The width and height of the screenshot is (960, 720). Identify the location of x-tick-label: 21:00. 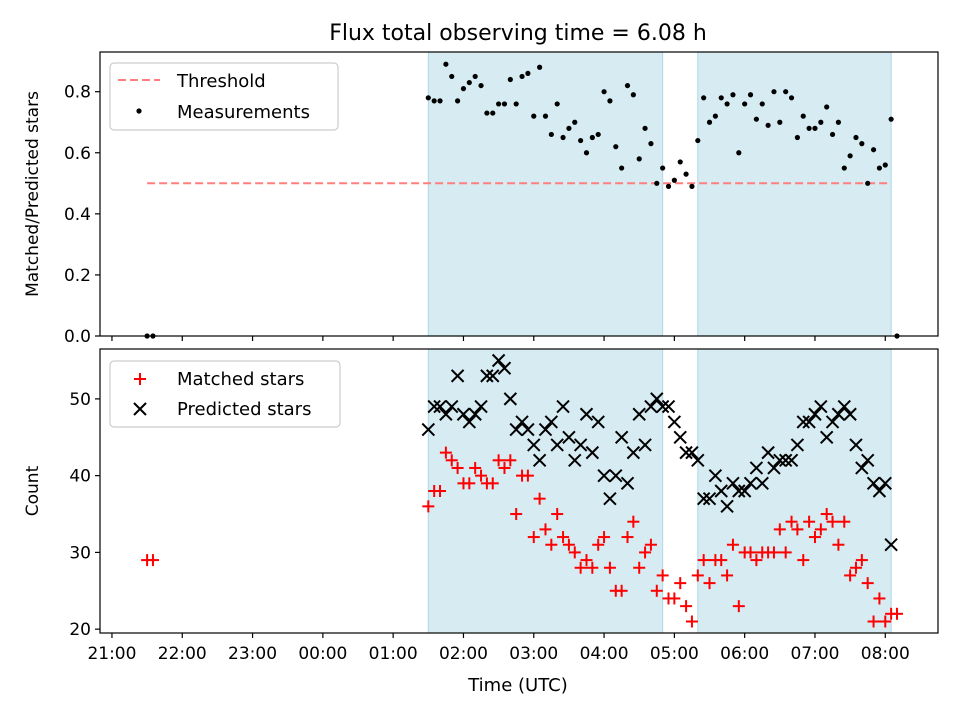
(111, 654).